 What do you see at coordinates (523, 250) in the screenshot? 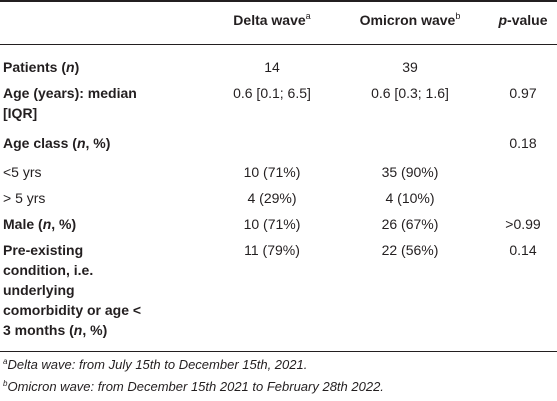
I see `cell-p-preexisting: 0.14` at bounding box center [523, 250].